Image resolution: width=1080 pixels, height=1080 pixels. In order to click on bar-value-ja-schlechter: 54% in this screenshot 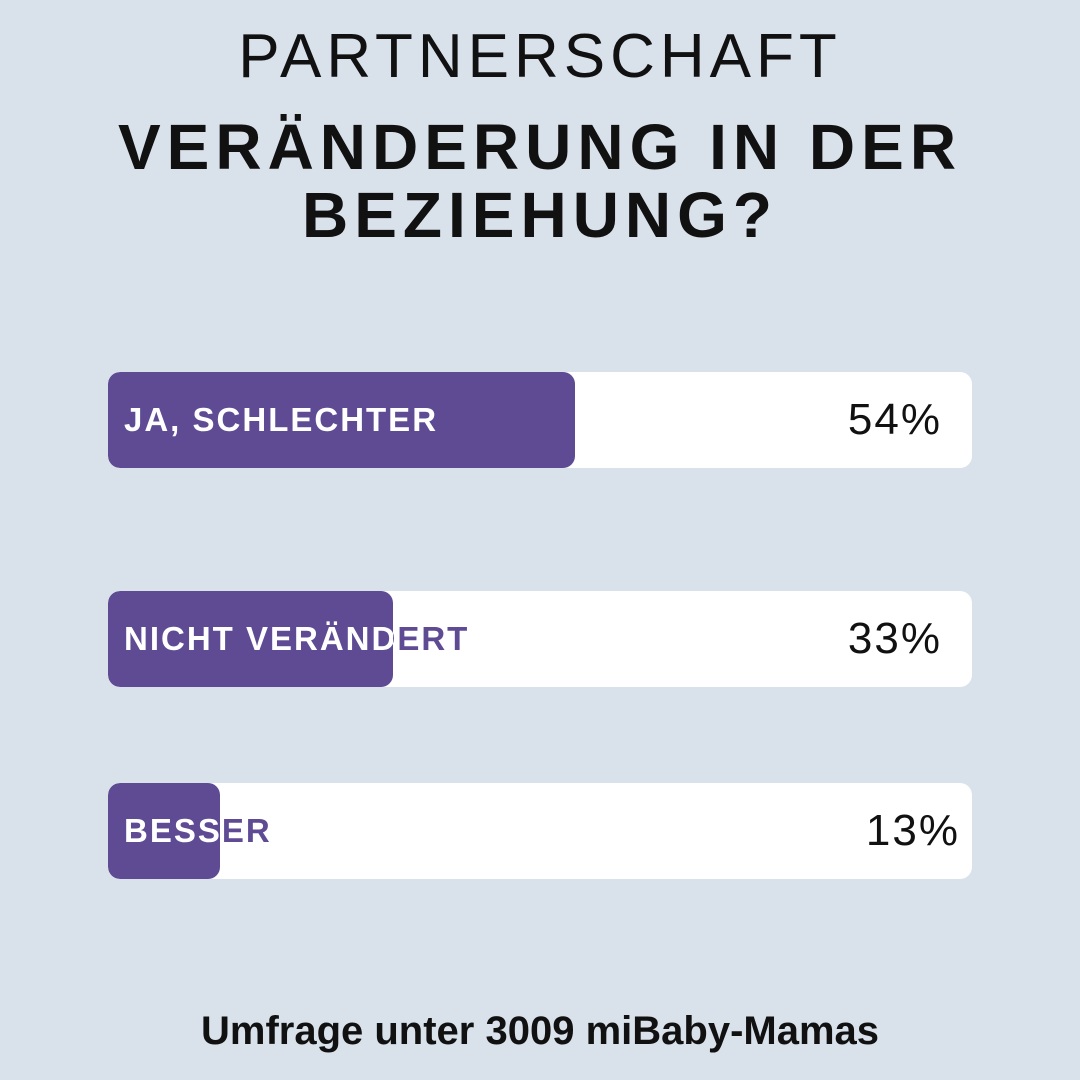, I will do `click(894, 419)`.